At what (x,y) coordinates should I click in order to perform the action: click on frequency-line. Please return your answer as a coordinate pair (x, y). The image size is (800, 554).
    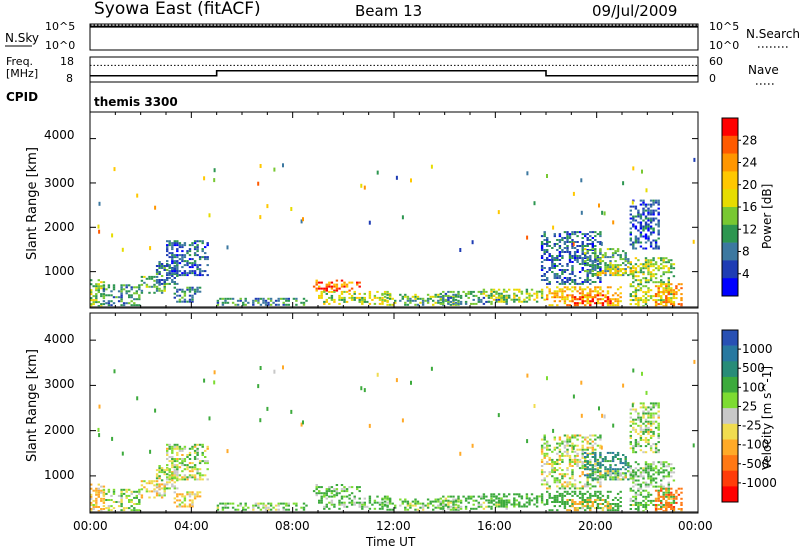
    Looking at the image, I should click on (394, 73).